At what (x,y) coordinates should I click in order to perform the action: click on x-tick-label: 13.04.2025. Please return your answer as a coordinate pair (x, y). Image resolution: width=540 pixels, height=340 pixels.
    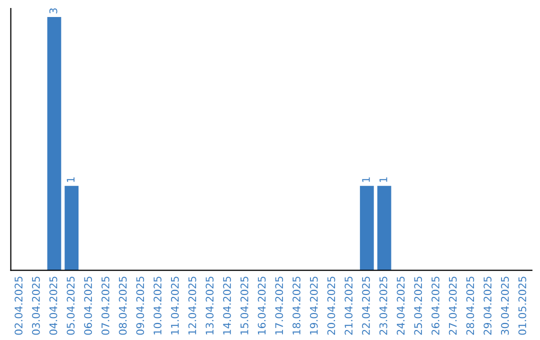
    Looking at the image, I should click on (210, 305).